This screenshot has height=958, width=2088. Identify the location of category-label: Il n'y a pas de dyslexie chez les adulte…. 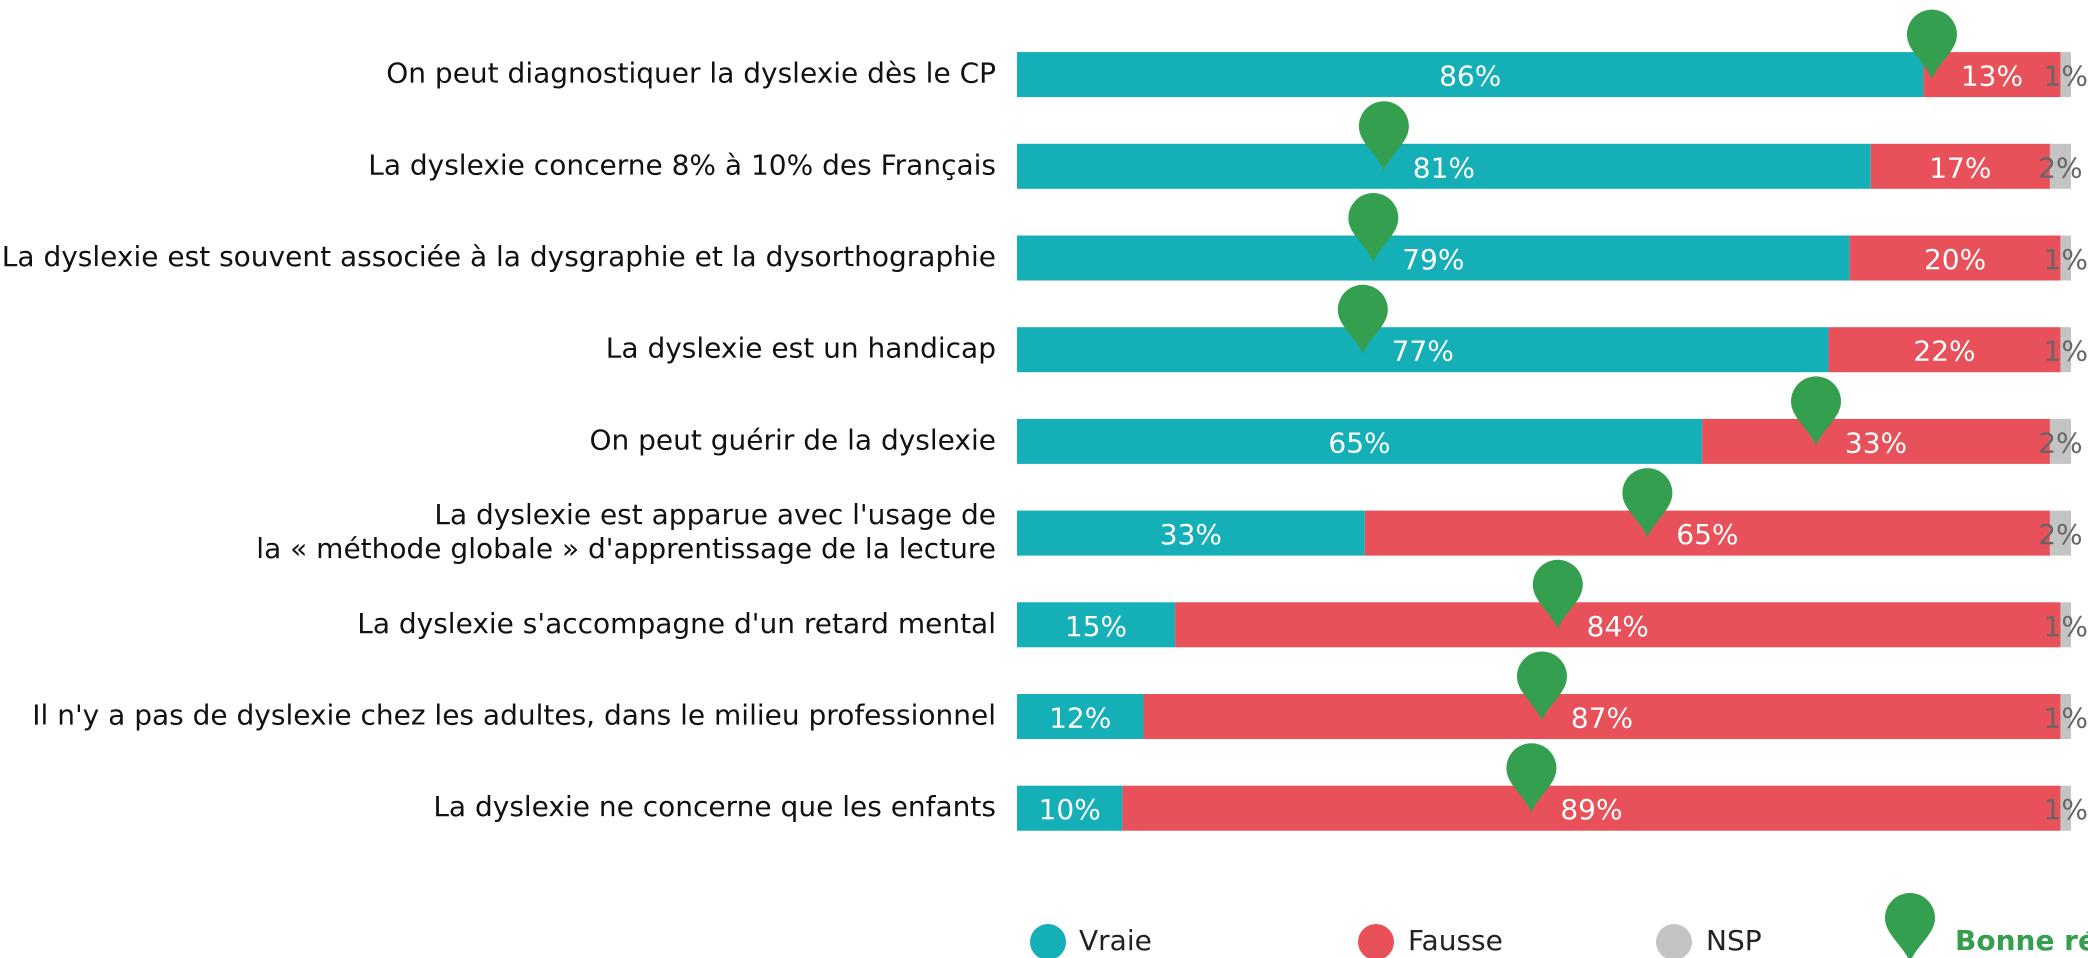
(514, 715).